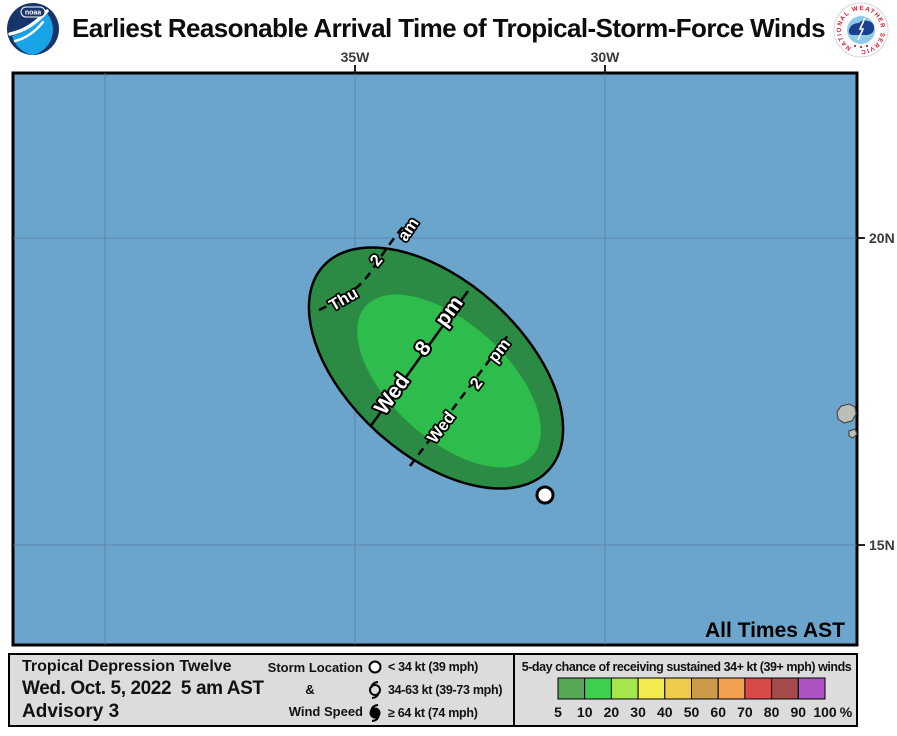 The height and width of the screenshot is (736, 897). I want to click on open-circle-icon, so click(375, 667).